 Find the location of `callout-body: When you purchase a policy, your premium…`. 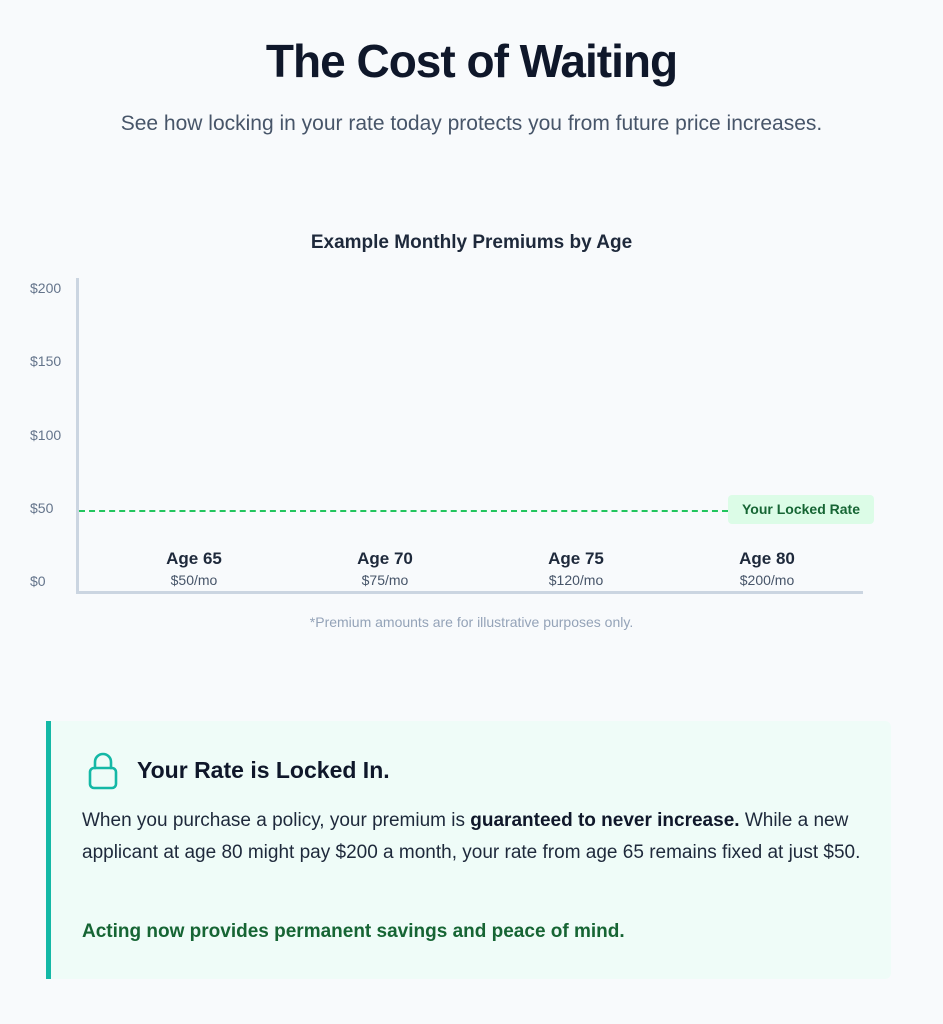

callout-body: When you purchase a policy, your premium… is located at coordinates (477, 837).